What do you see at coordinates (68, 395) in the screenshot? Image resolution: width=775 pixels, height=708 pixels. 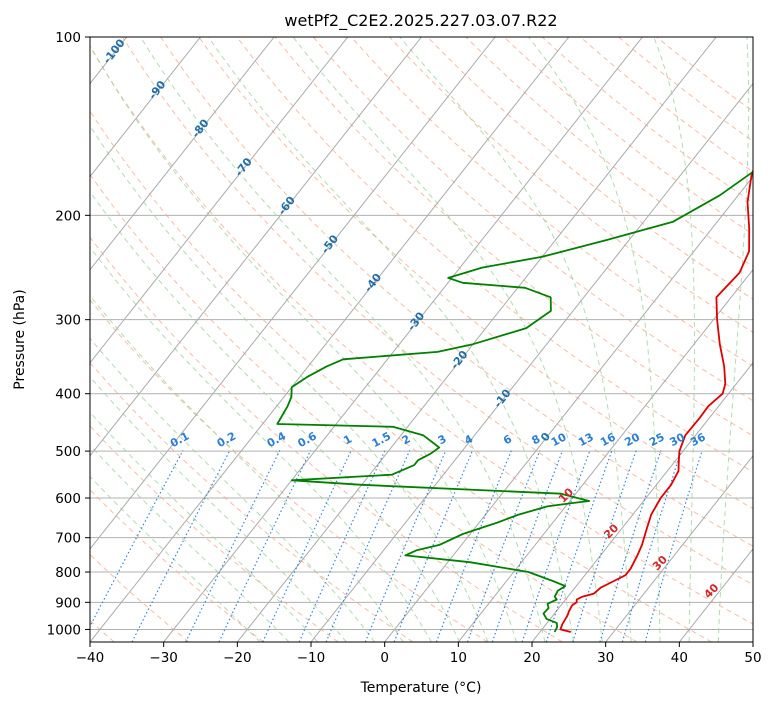 I see `y-tick-label: 400` at bounding box center [68, 395].